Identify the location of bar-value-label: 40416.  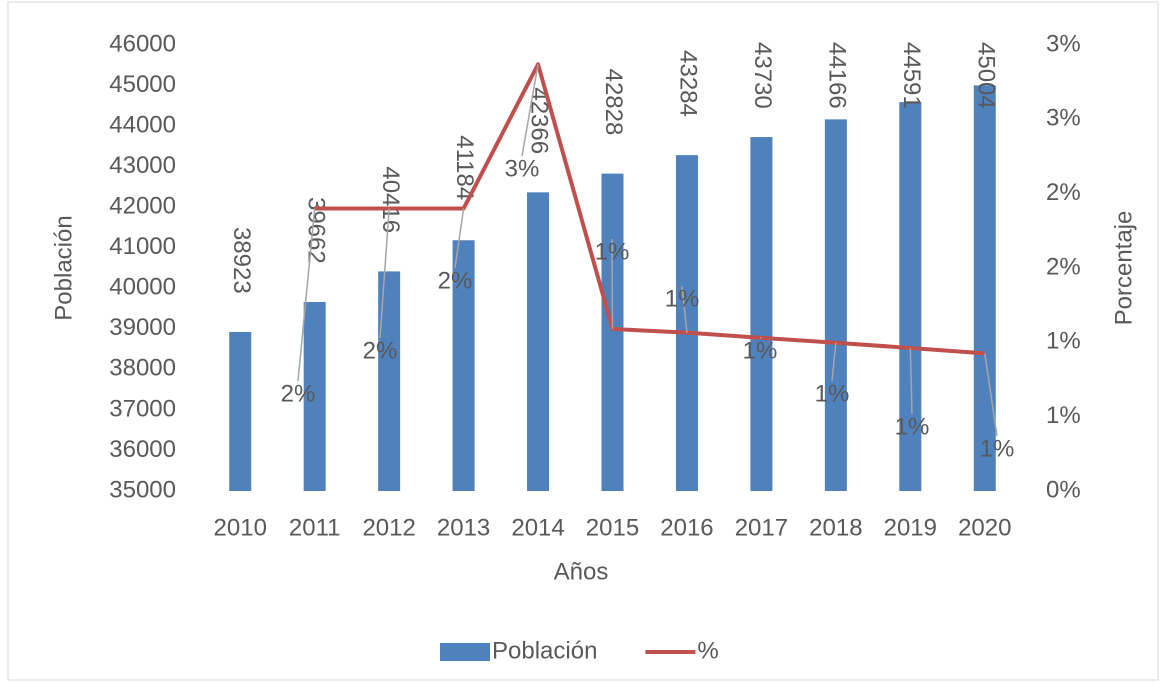
(390, 199).